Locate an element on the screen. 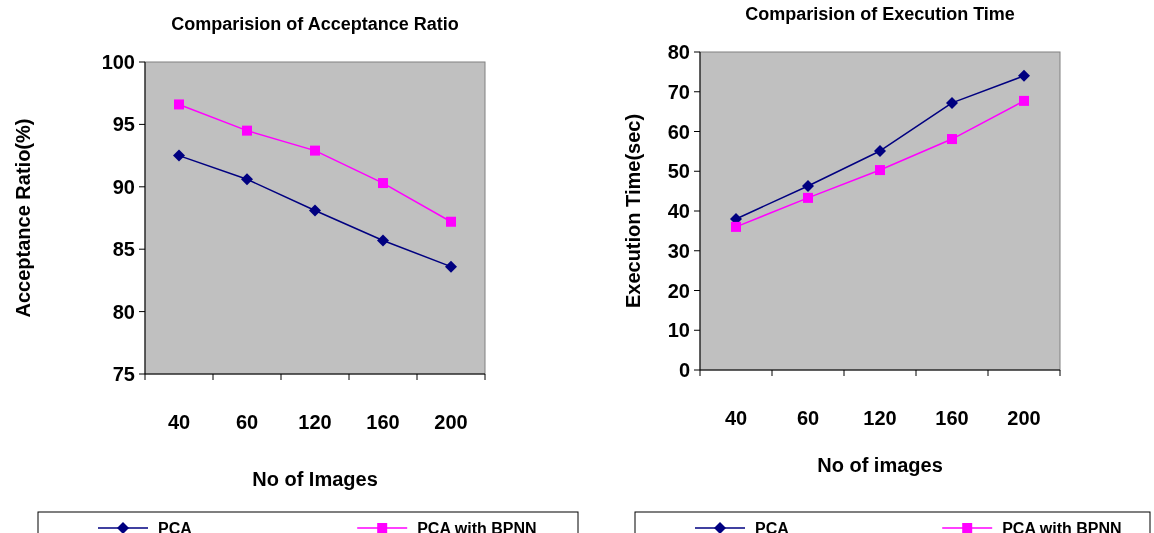 The height and width of the screenshot is (533, 1154). y-tick-label: 60 is located at coordinates (678, 131).